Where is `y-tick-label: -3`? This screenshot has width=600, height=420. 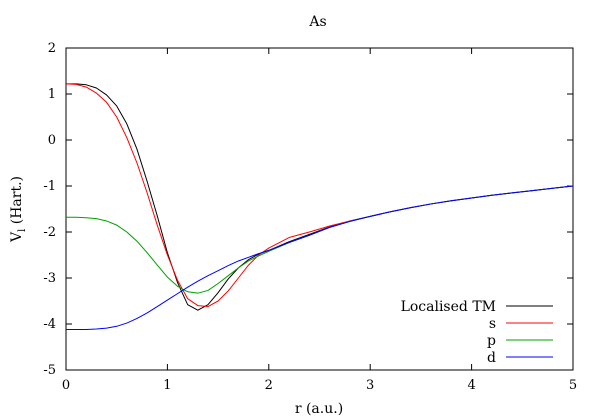
y-tick-label: -3 is located at coordinates (49, 278).